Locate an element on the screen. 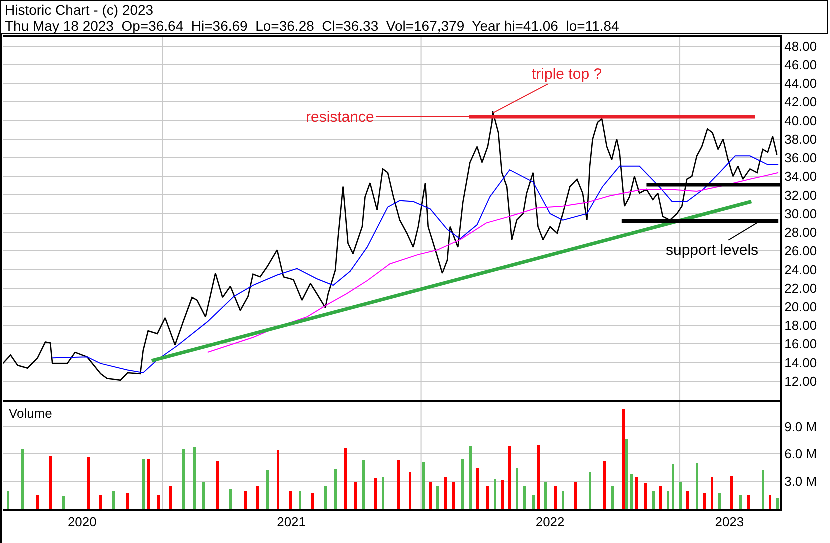 The width and height of the screenshot is (830, 543). y-tick-label: 28.00 is located at coordinates (801, 232).